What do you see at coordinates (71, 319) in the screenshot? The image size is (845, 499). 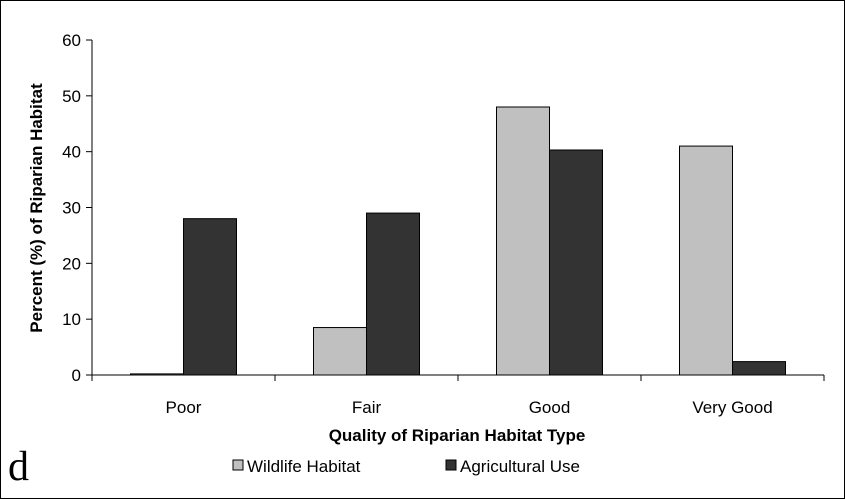 I see `y-tick-label: 10` at bounding box center [71, 319].